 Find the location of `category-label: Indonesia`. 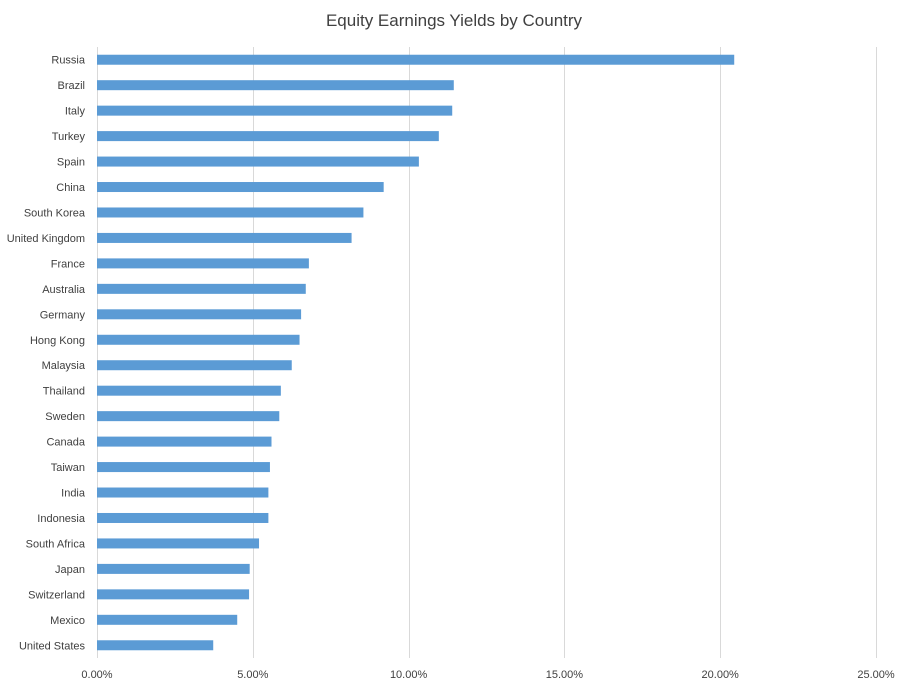

category-label: Indonesia is located at coordinates (61, 519).